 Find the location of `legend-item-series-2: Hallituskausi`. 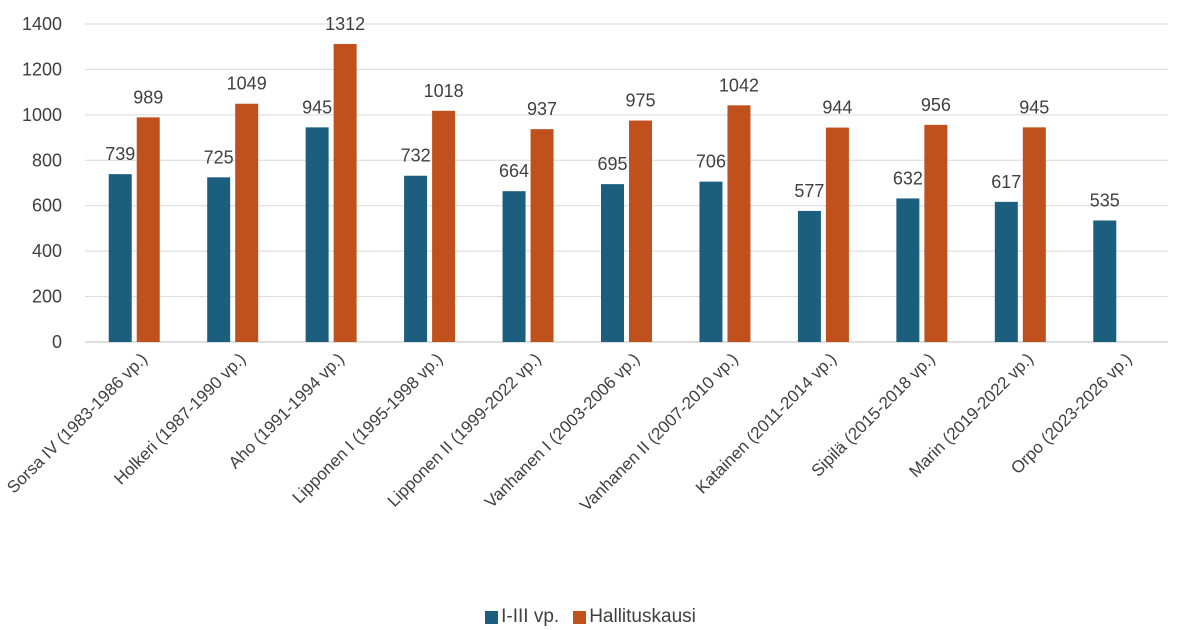

legend-item-series-2: Hallituskausi is located at coordinates (634, 617).